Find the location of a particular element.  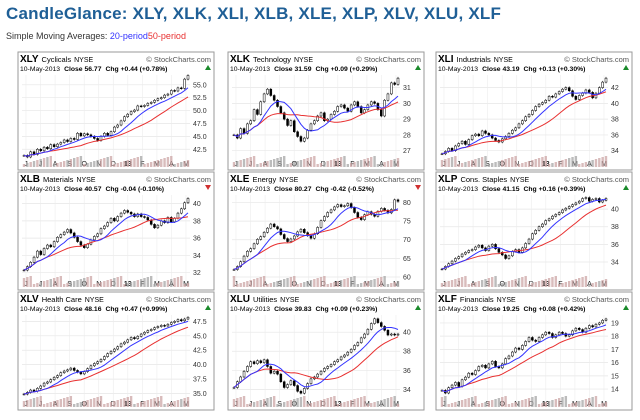

stockcharts-watermark: © StockCharts.com is located at coordinates (178, 179).